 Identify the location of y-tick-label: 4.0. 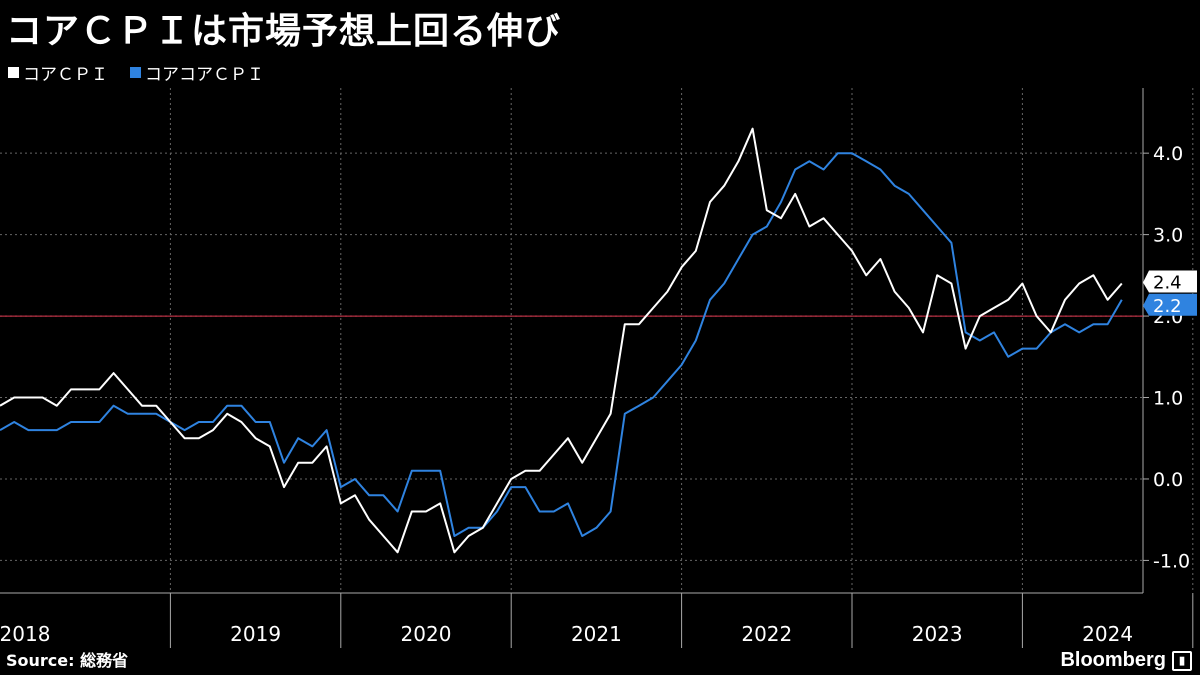
(1168, 154).